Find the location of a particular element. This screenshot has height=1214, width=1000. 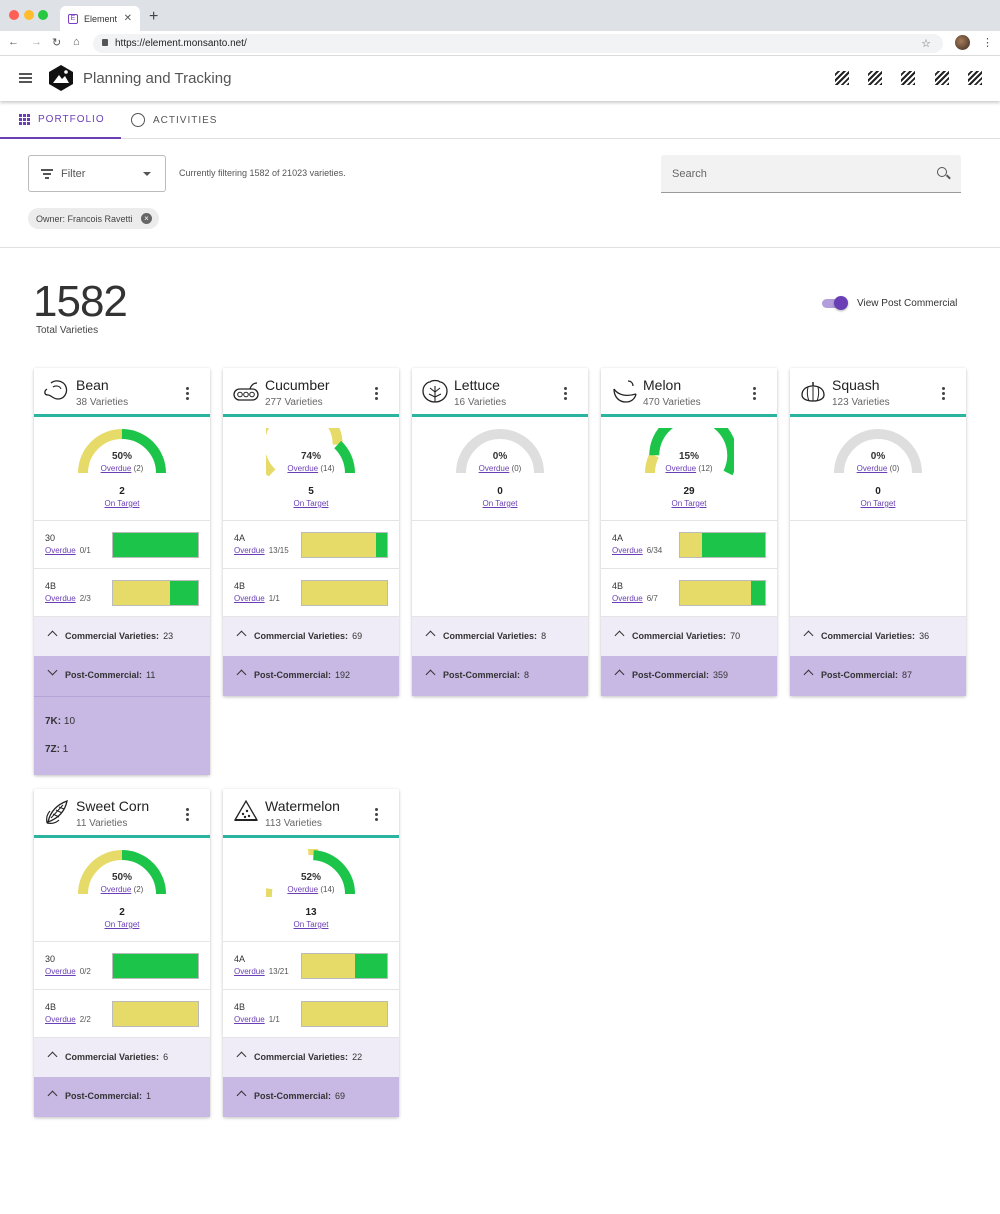

home-icon: ⌂ is located at coordinates (76, 42).